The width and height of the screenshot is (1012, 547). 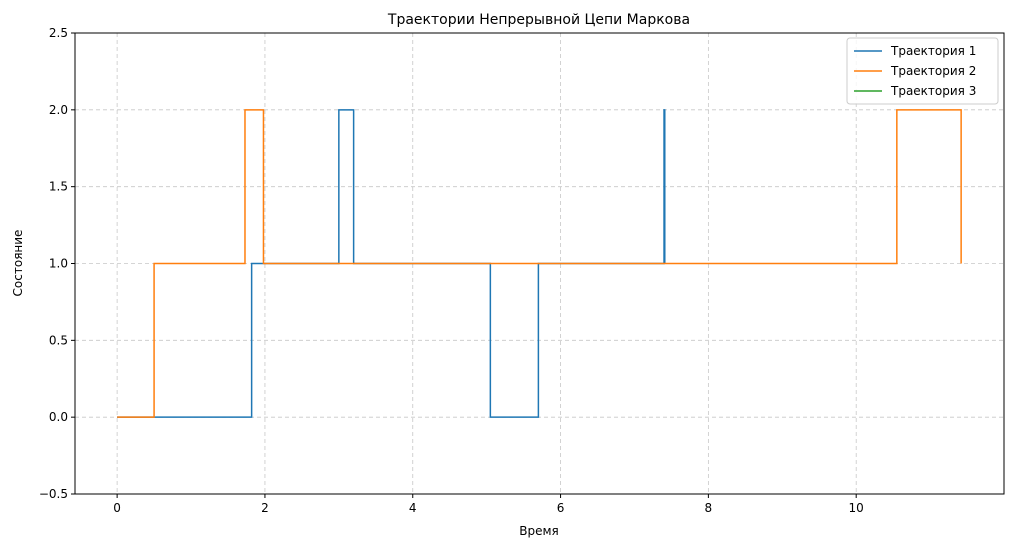 I want to click on legend-label-3: Траектория 3, so click(x=933, y=91).